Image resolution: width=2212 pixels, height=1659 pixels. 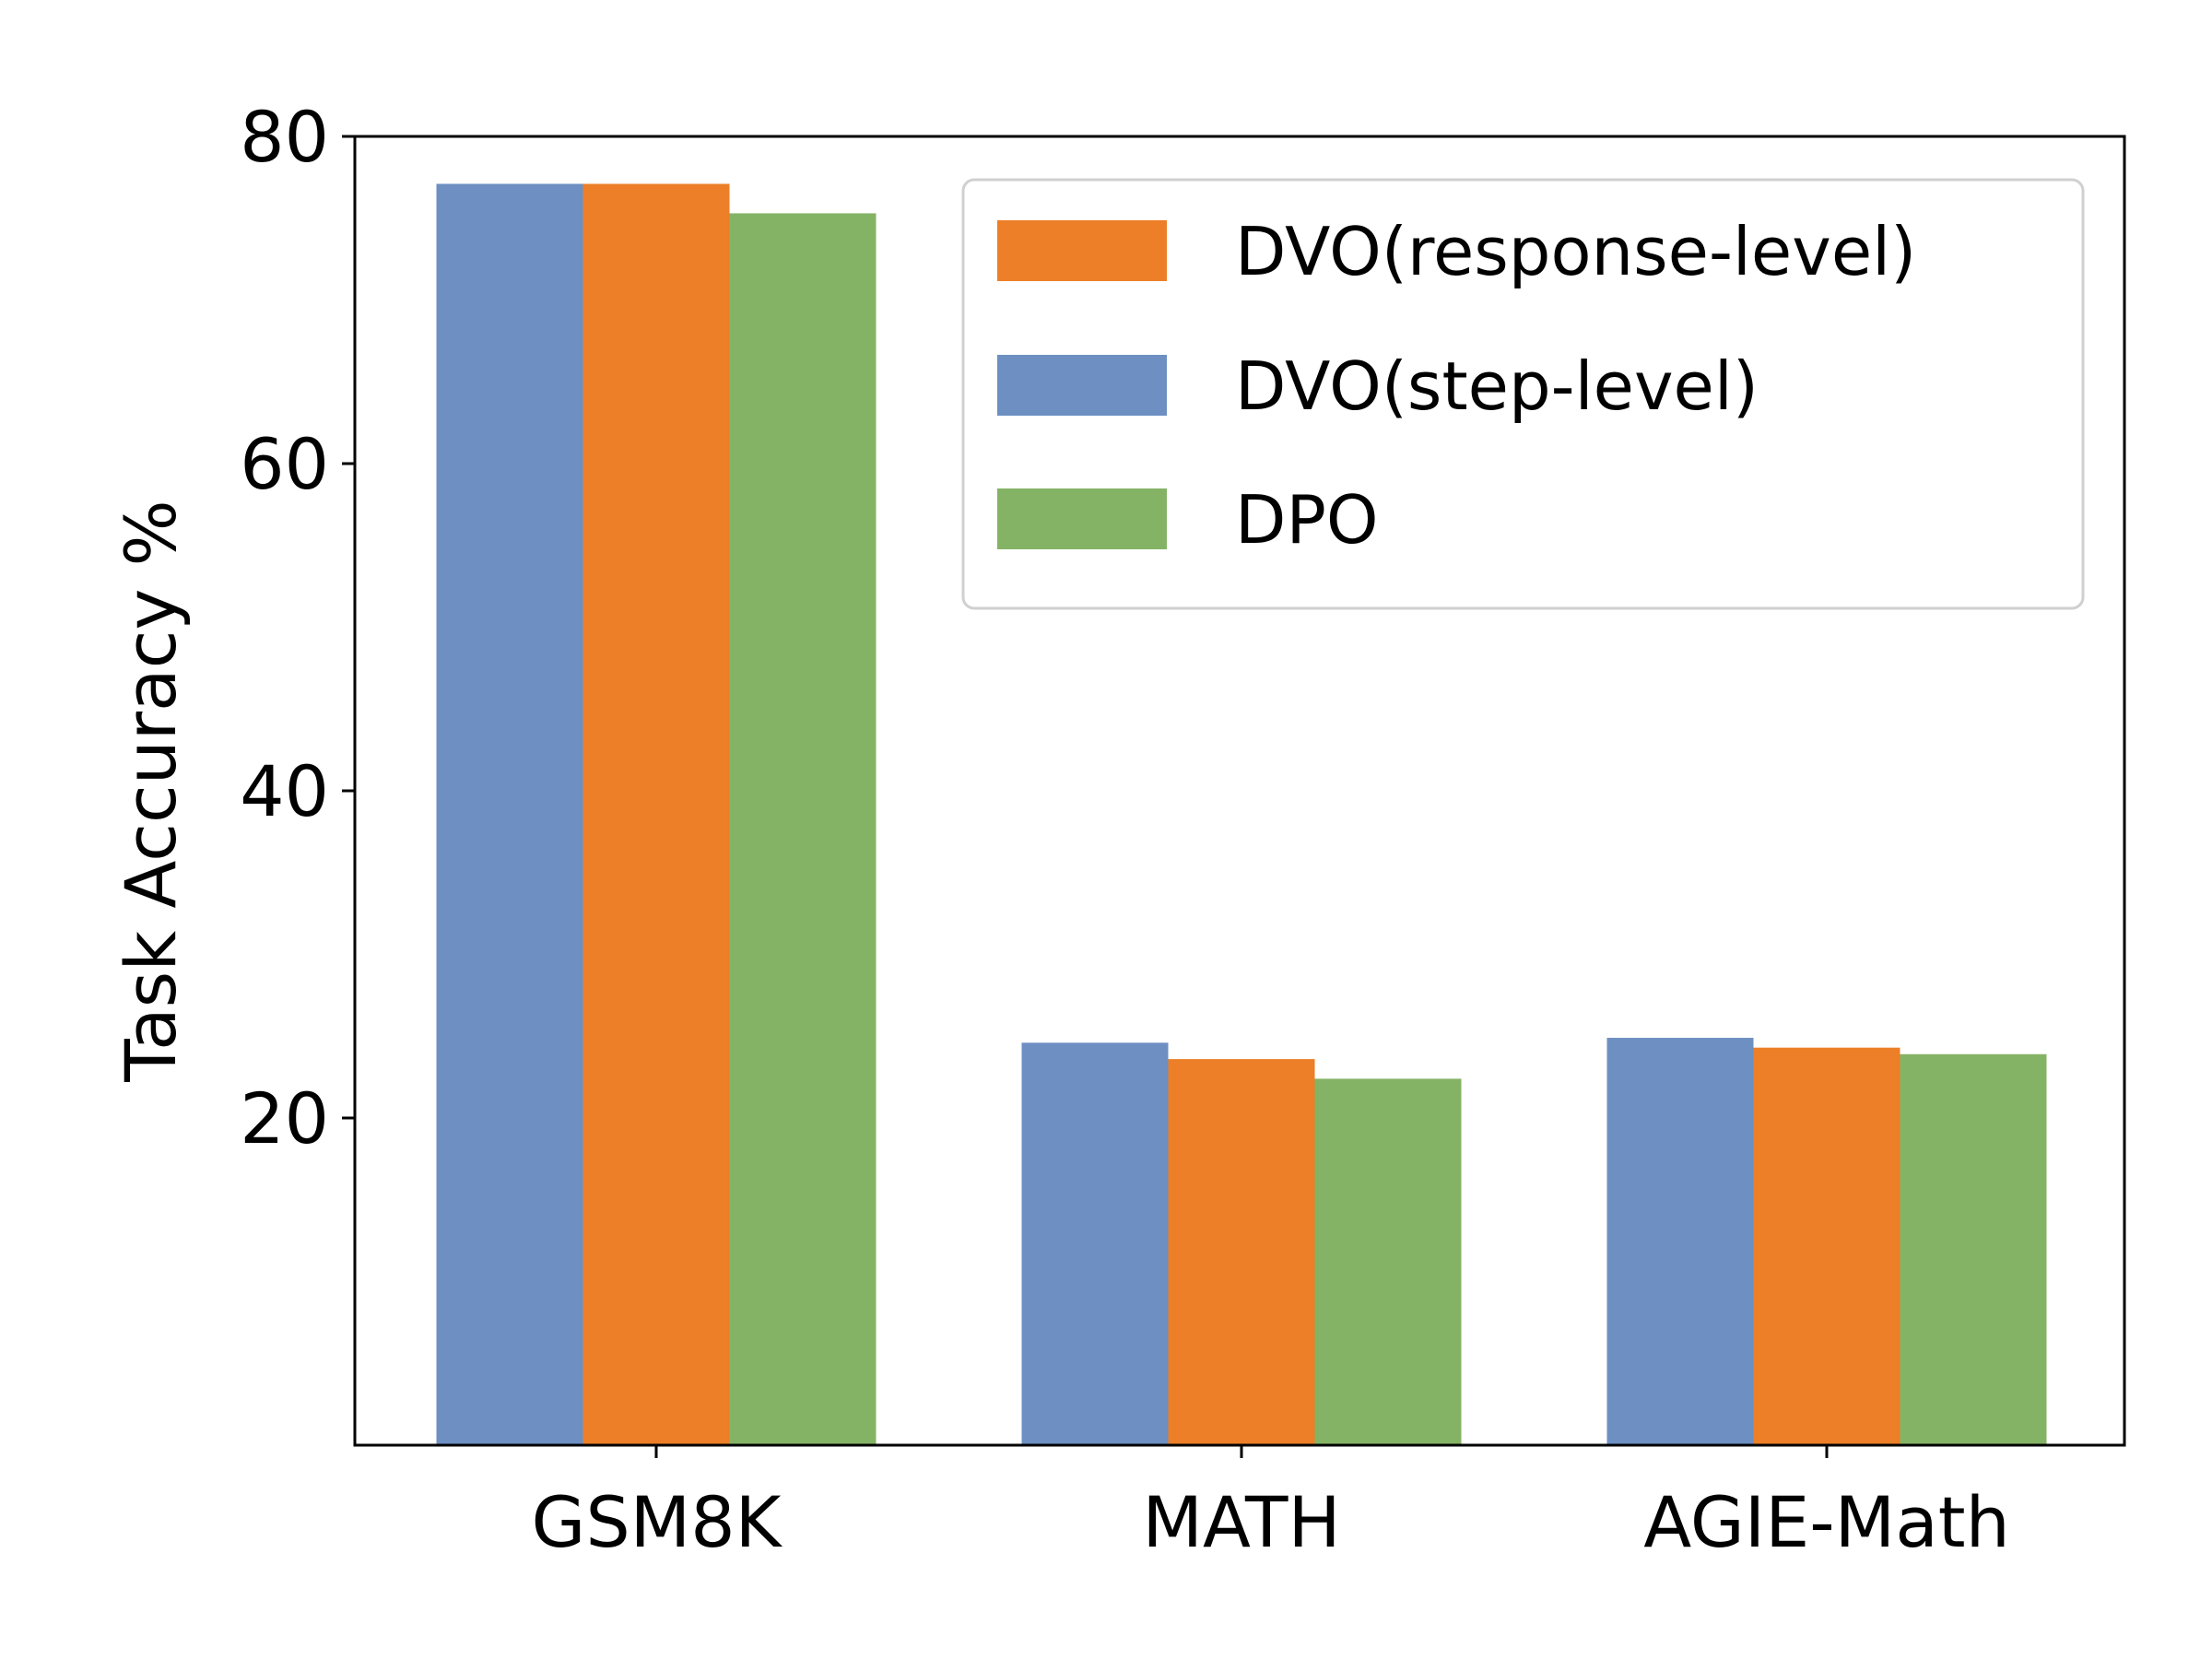 What do you see at coordinates (1497, 386) in the screenshot?
I see `legend-label-dvo-step-level: DVO(step-level)` at bounding box center [1497, 386].